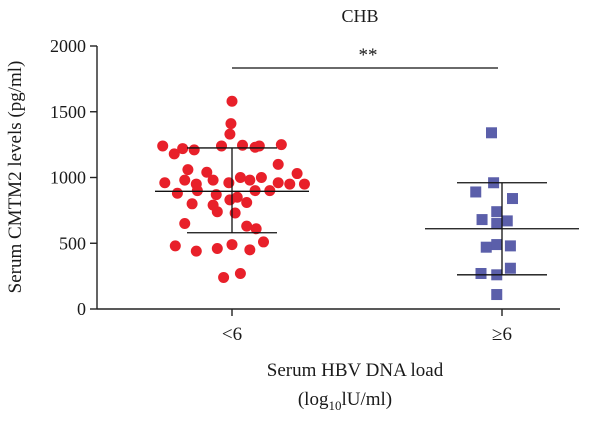 This screenshot has height=421, width=600. I want to click on y-axis: 0 500 1000 1500 2000, so click(74, 177).